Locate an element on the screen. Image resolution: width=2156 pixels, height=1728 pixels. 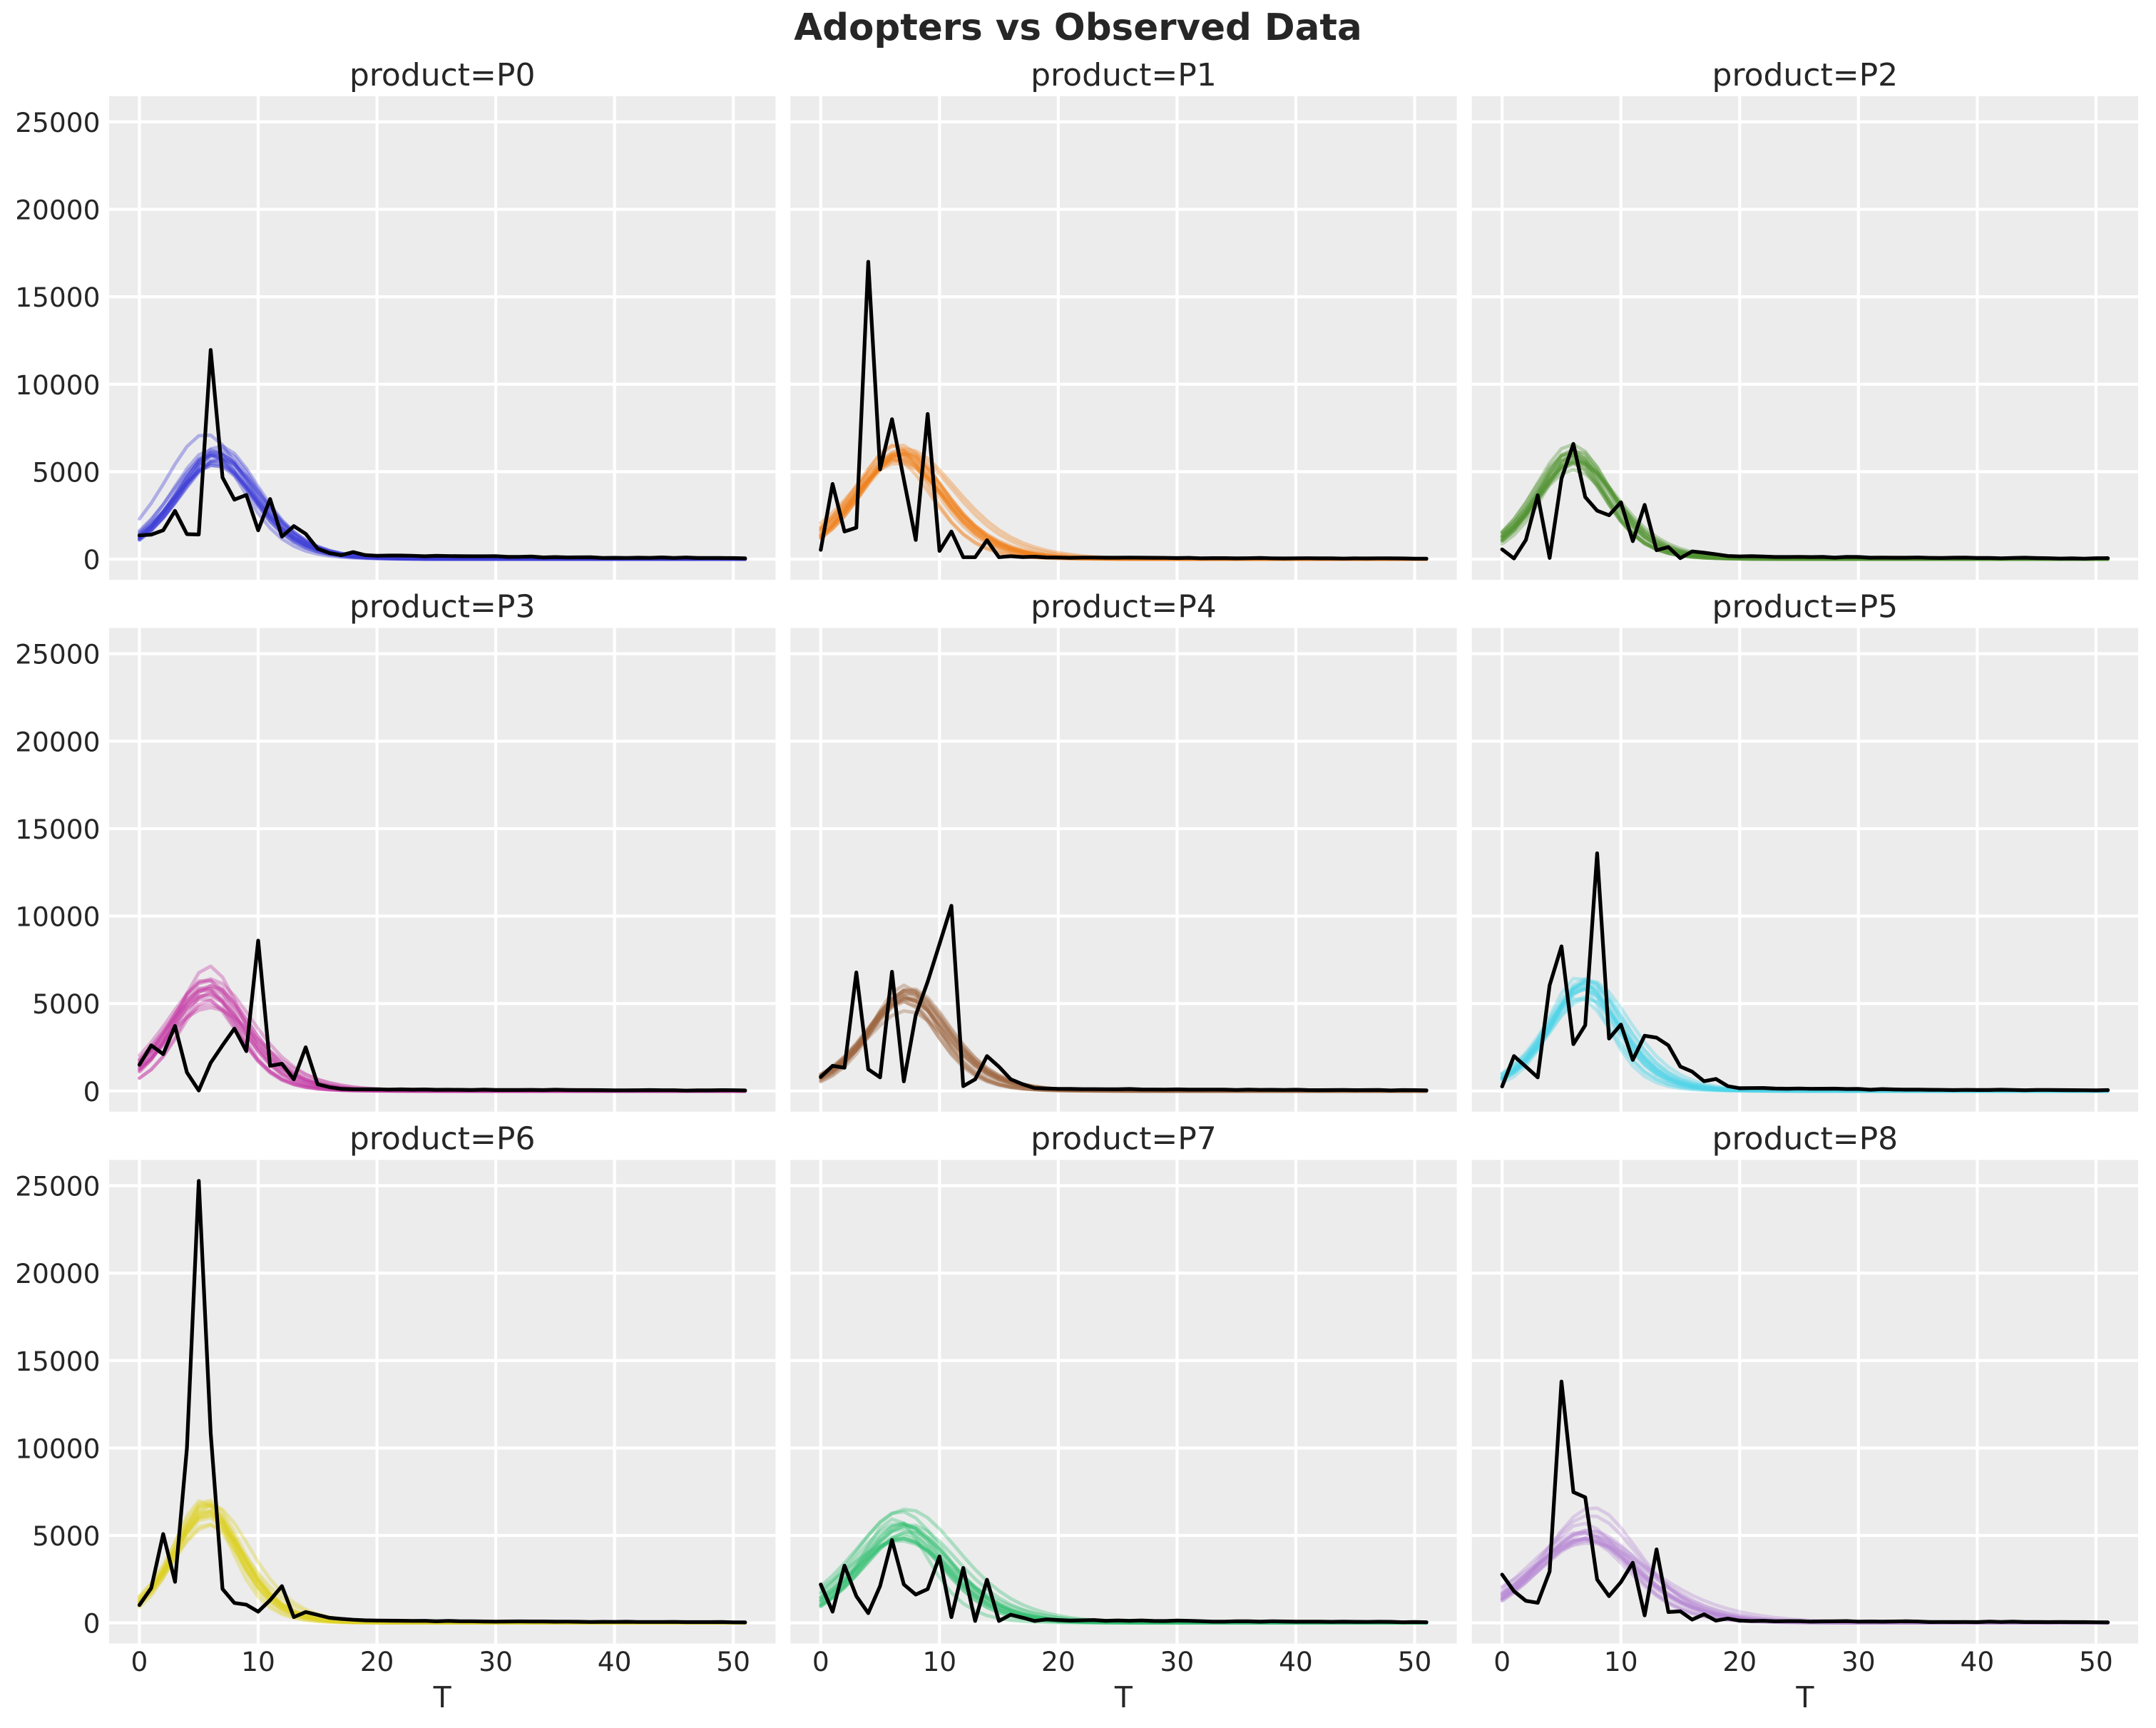
subplot-P4: product=P4 is located at coordinates (1123, 850).